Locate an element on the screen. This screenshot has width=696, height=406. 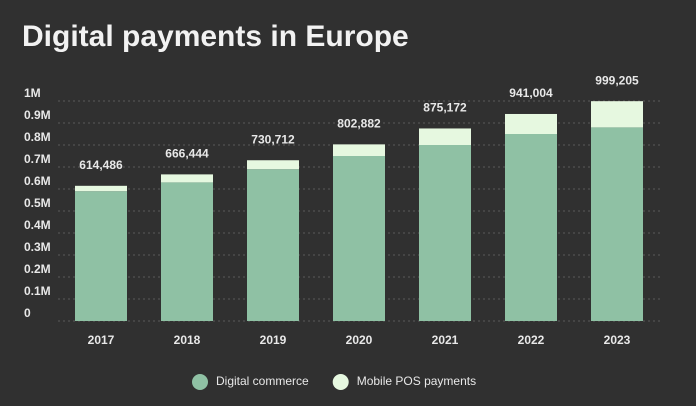
x-tick-label: 2023 is located at coordinates (617, 340).